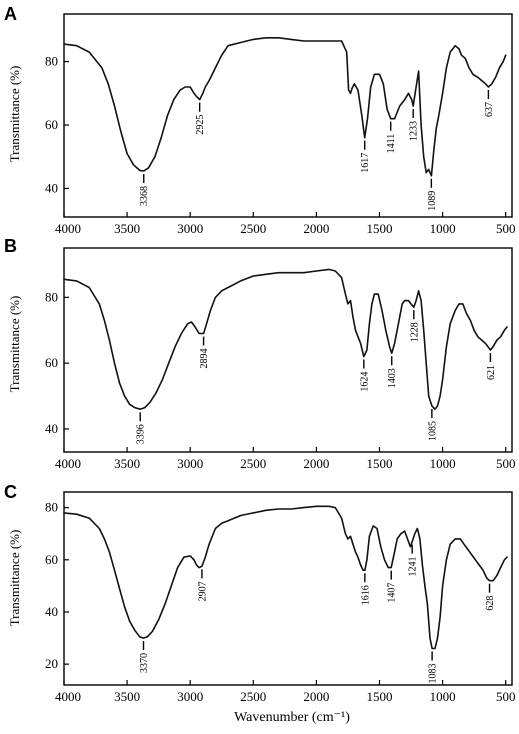 The image size is (519, 734). What do you see at coordinates (391, 144) in the screenshot?
I see `panel-a-peak-label: 1411` at bounding box center [391, 144].